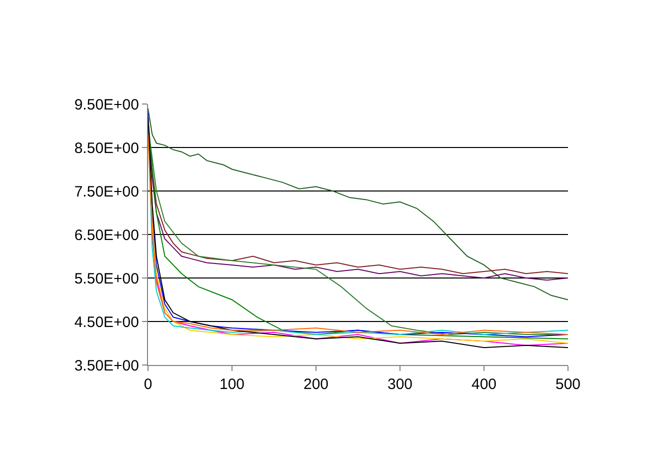 The height and width of the screenshot is (472, 663). I want to click on x-tick-label: 100, so click(232, 384).